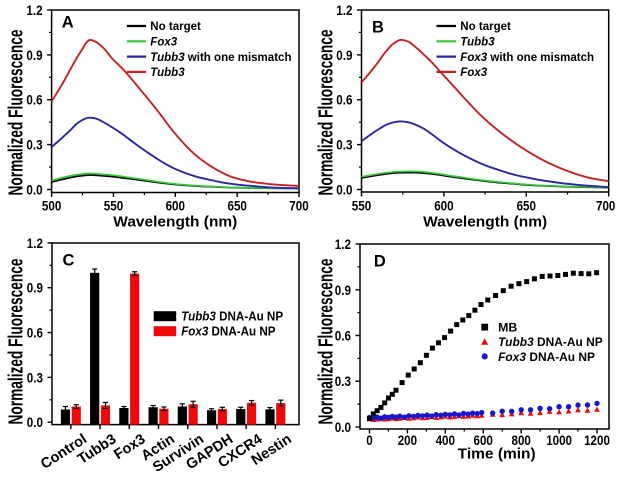 Image resolution: width=622 pixels, height=479 pixels. What do you see at coordinates (369, 440) in the screenshot?
I see `svg-text: 0` at bounding box center [369, 440].